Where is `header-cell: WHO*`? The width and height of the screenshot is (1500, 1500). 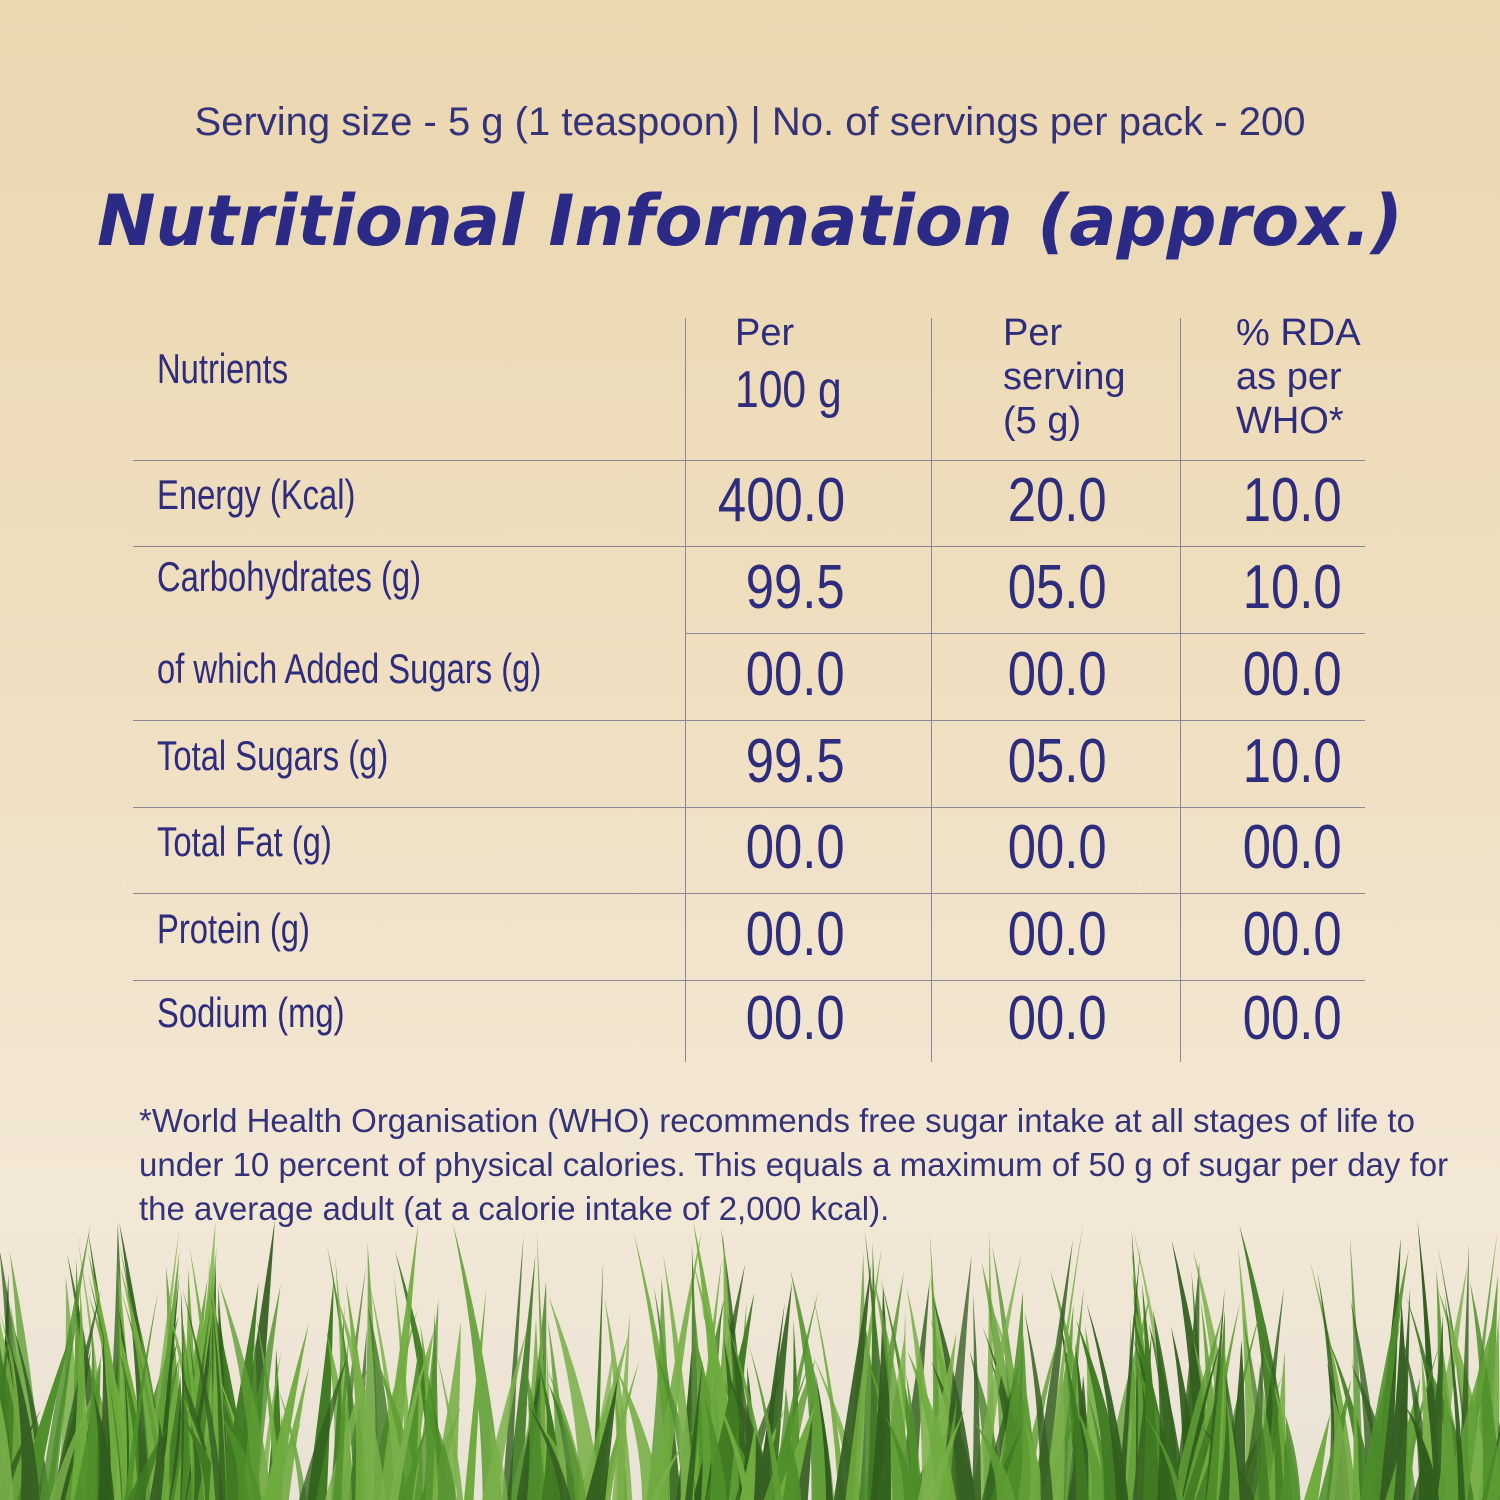 header-cell: WHO* is located at coordinates (1290, 421).